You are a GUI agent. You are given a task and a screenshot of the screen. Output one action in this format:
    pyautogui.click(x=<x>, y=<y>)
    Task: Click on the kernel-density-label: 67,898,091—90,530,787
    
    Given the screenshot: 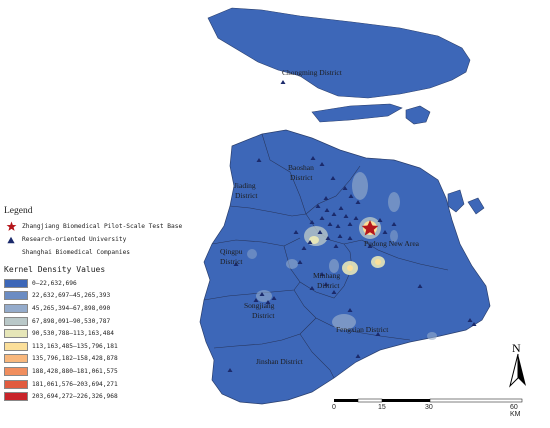 What is the action you would take?
    pyautogui.click(x=71, y=321)
    